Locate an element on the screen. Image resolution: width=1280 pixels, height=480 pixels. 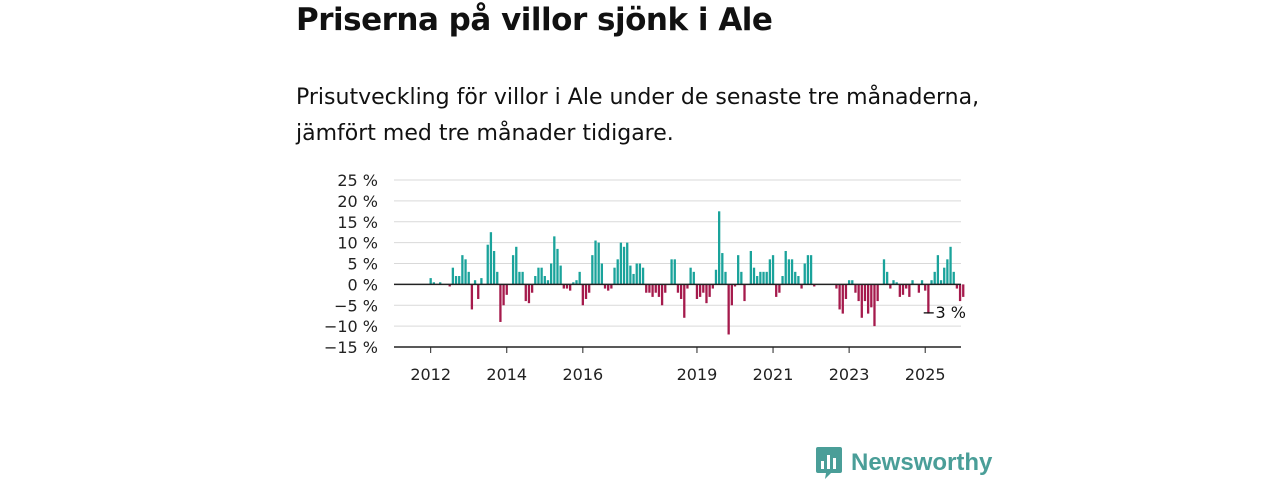
y-axis-tick-labels: 25 % 20 % 15 % 10 % 5 %0 % −5 % −10 % −15 % is located at coordinates (351, 264).